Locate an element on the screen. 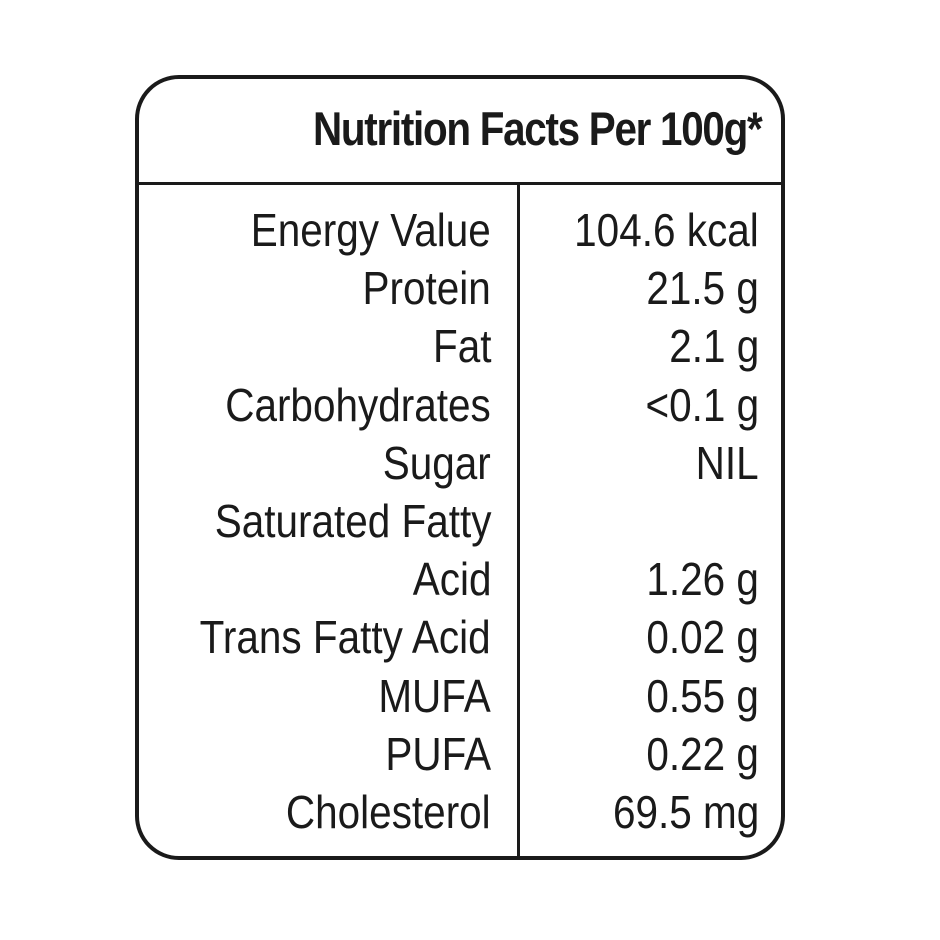  nutrient-row-cholesterol: Cholesterol 69.5 mg is located at coordinates (460, 812).